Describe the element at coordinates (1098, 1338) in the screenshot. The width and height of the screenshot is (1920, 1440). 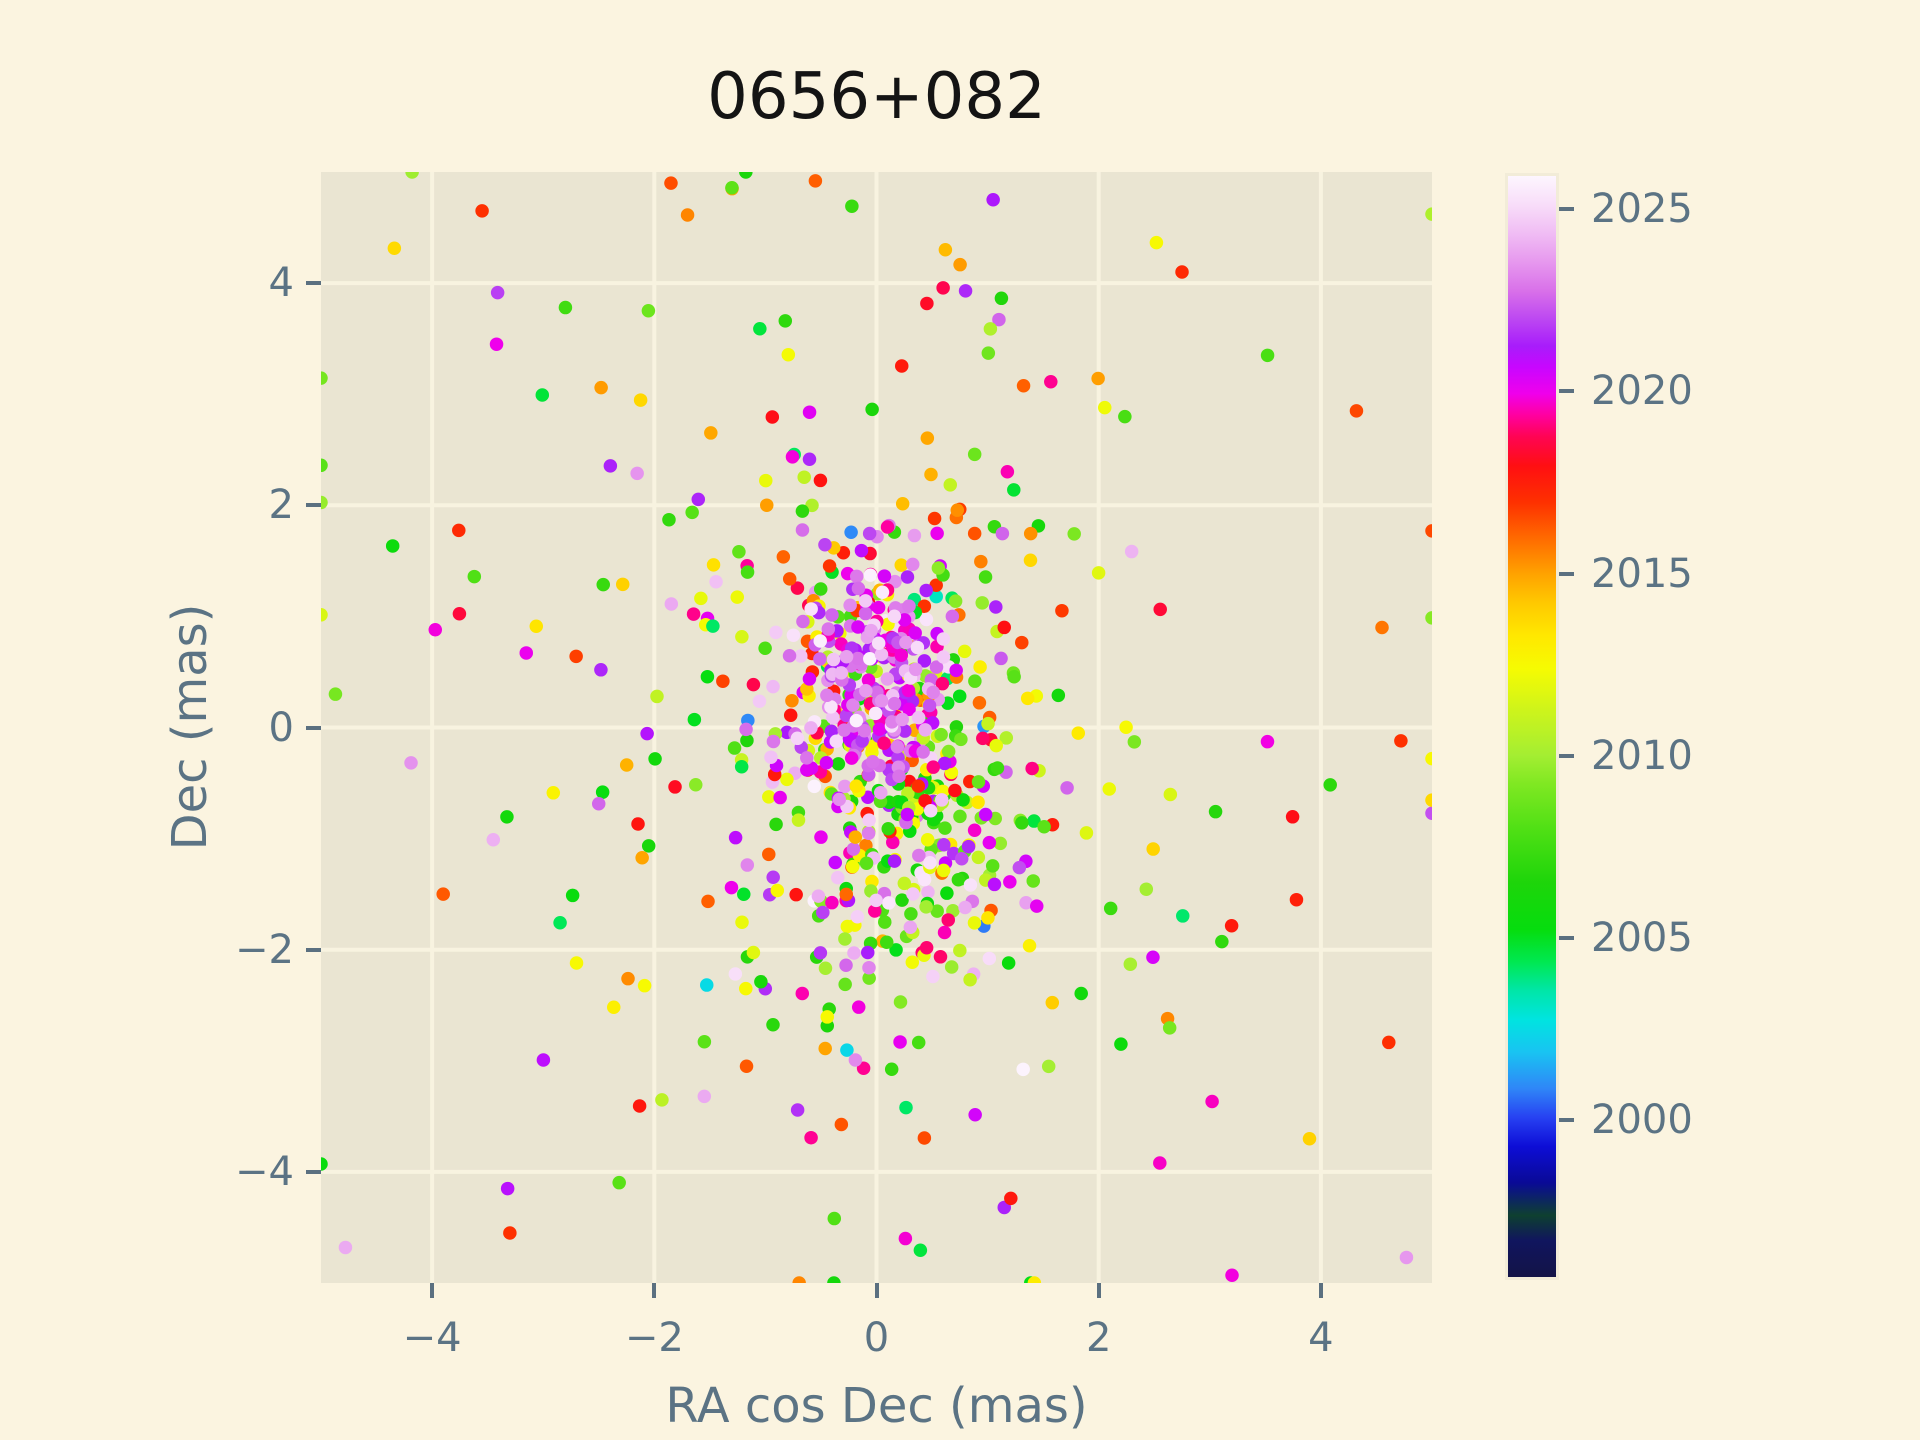
I see `x-tick-label: 2` at that location.